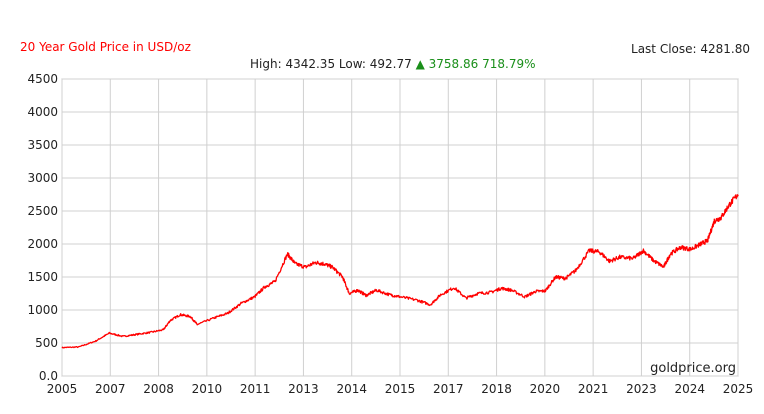  I want to click on x-tick-label: 2023, so click(641, 389).